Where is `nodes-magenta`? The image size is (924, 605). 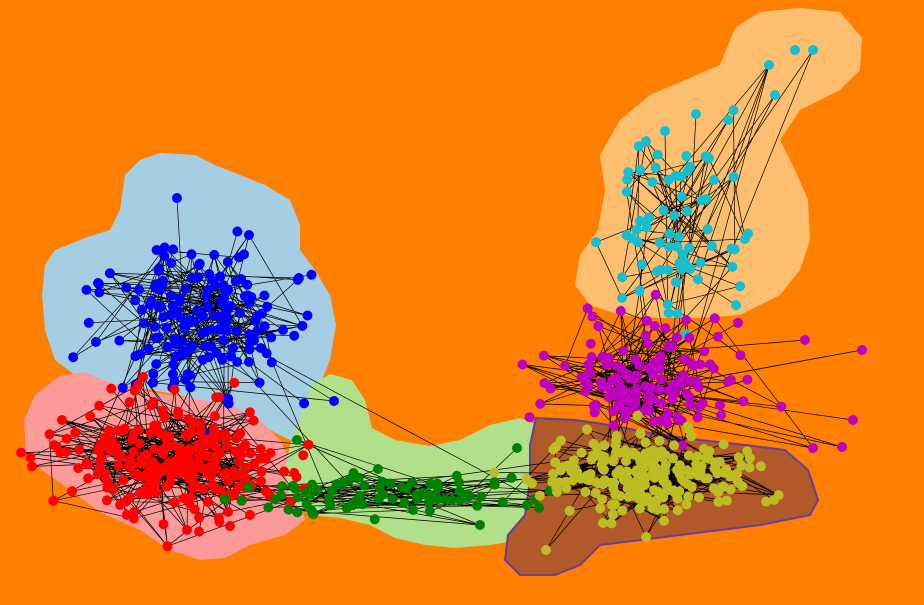 nodes-magenta is located at coordinates (692, 375).